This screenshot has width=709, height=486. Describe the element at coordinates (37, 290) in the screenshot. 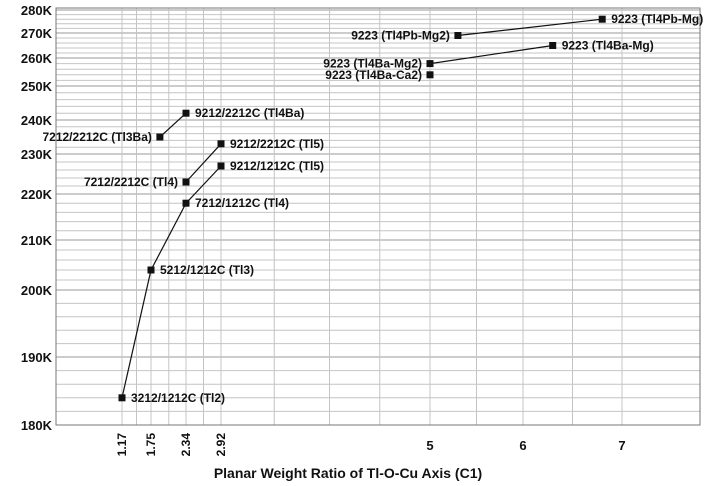

I see `y-tick-label: 200K` at that location.